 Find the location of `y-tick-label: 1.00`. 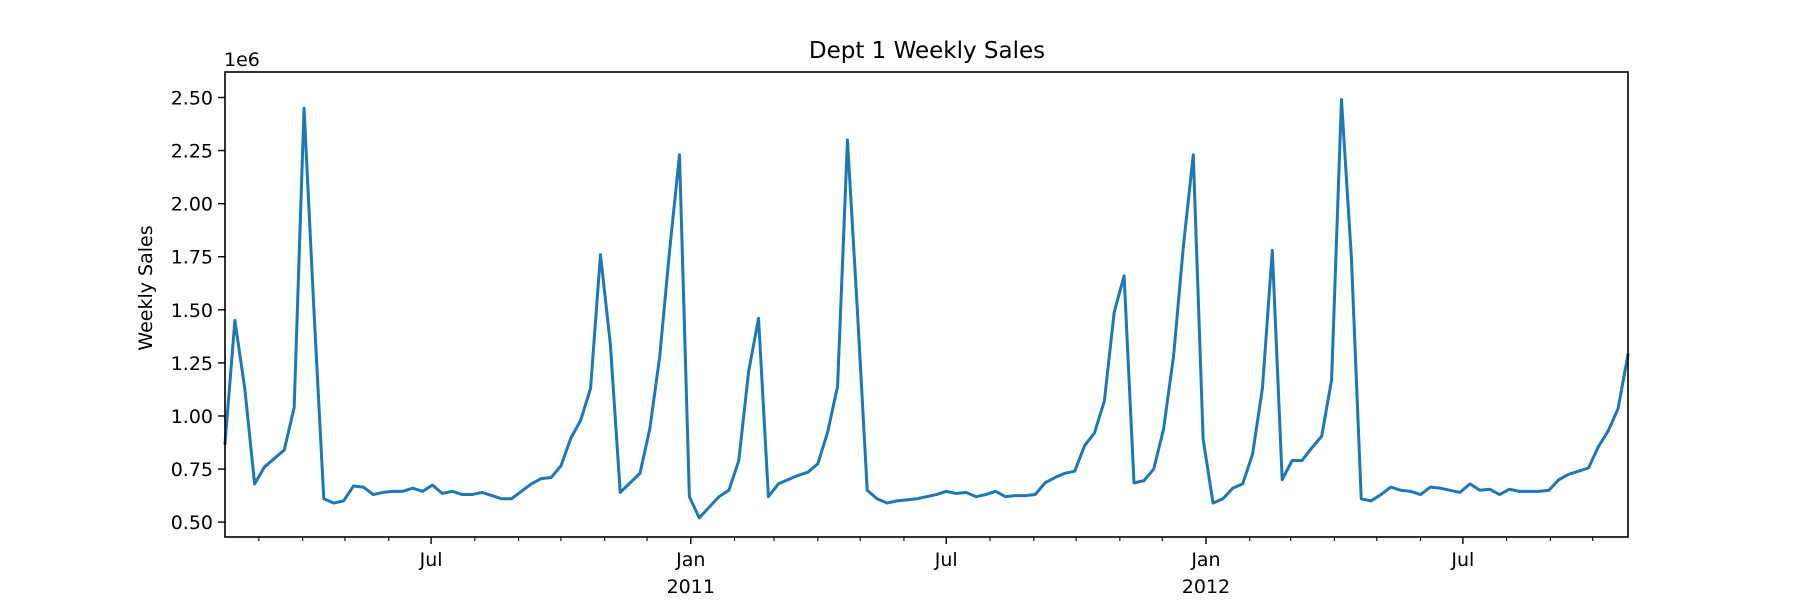

y-tick-label: 1.00 is located at coordinates (192, 417).